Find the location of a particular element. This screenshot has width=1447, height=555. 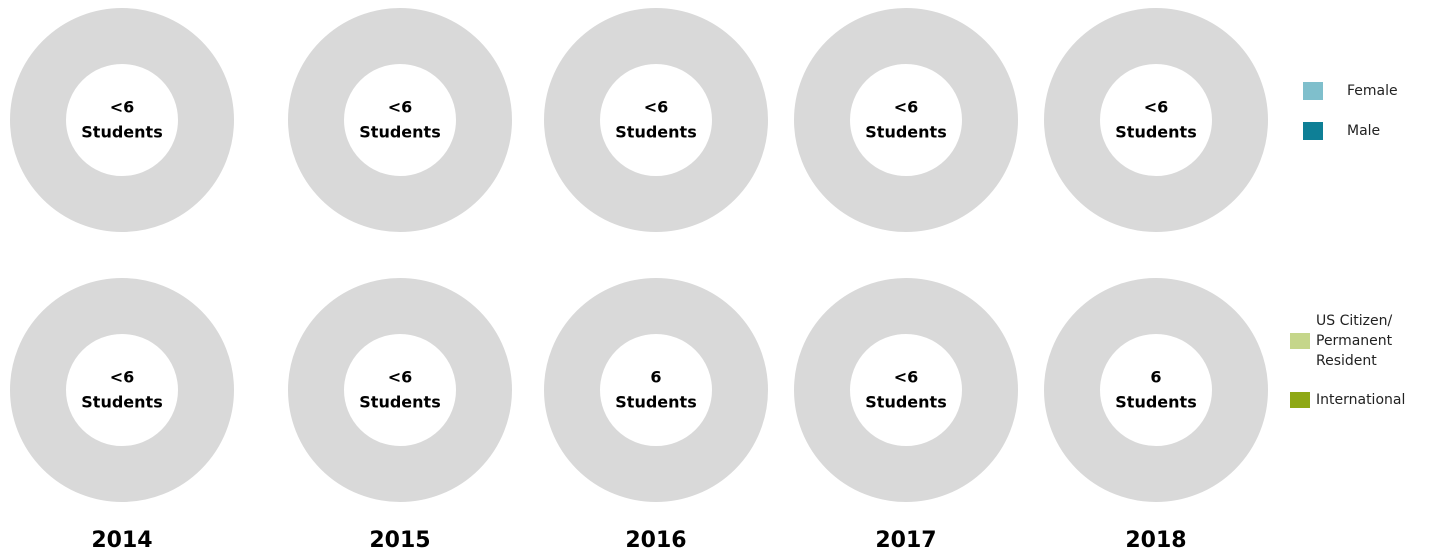

legend-label: US Citizen/ is located at coordinates (1354, 321).